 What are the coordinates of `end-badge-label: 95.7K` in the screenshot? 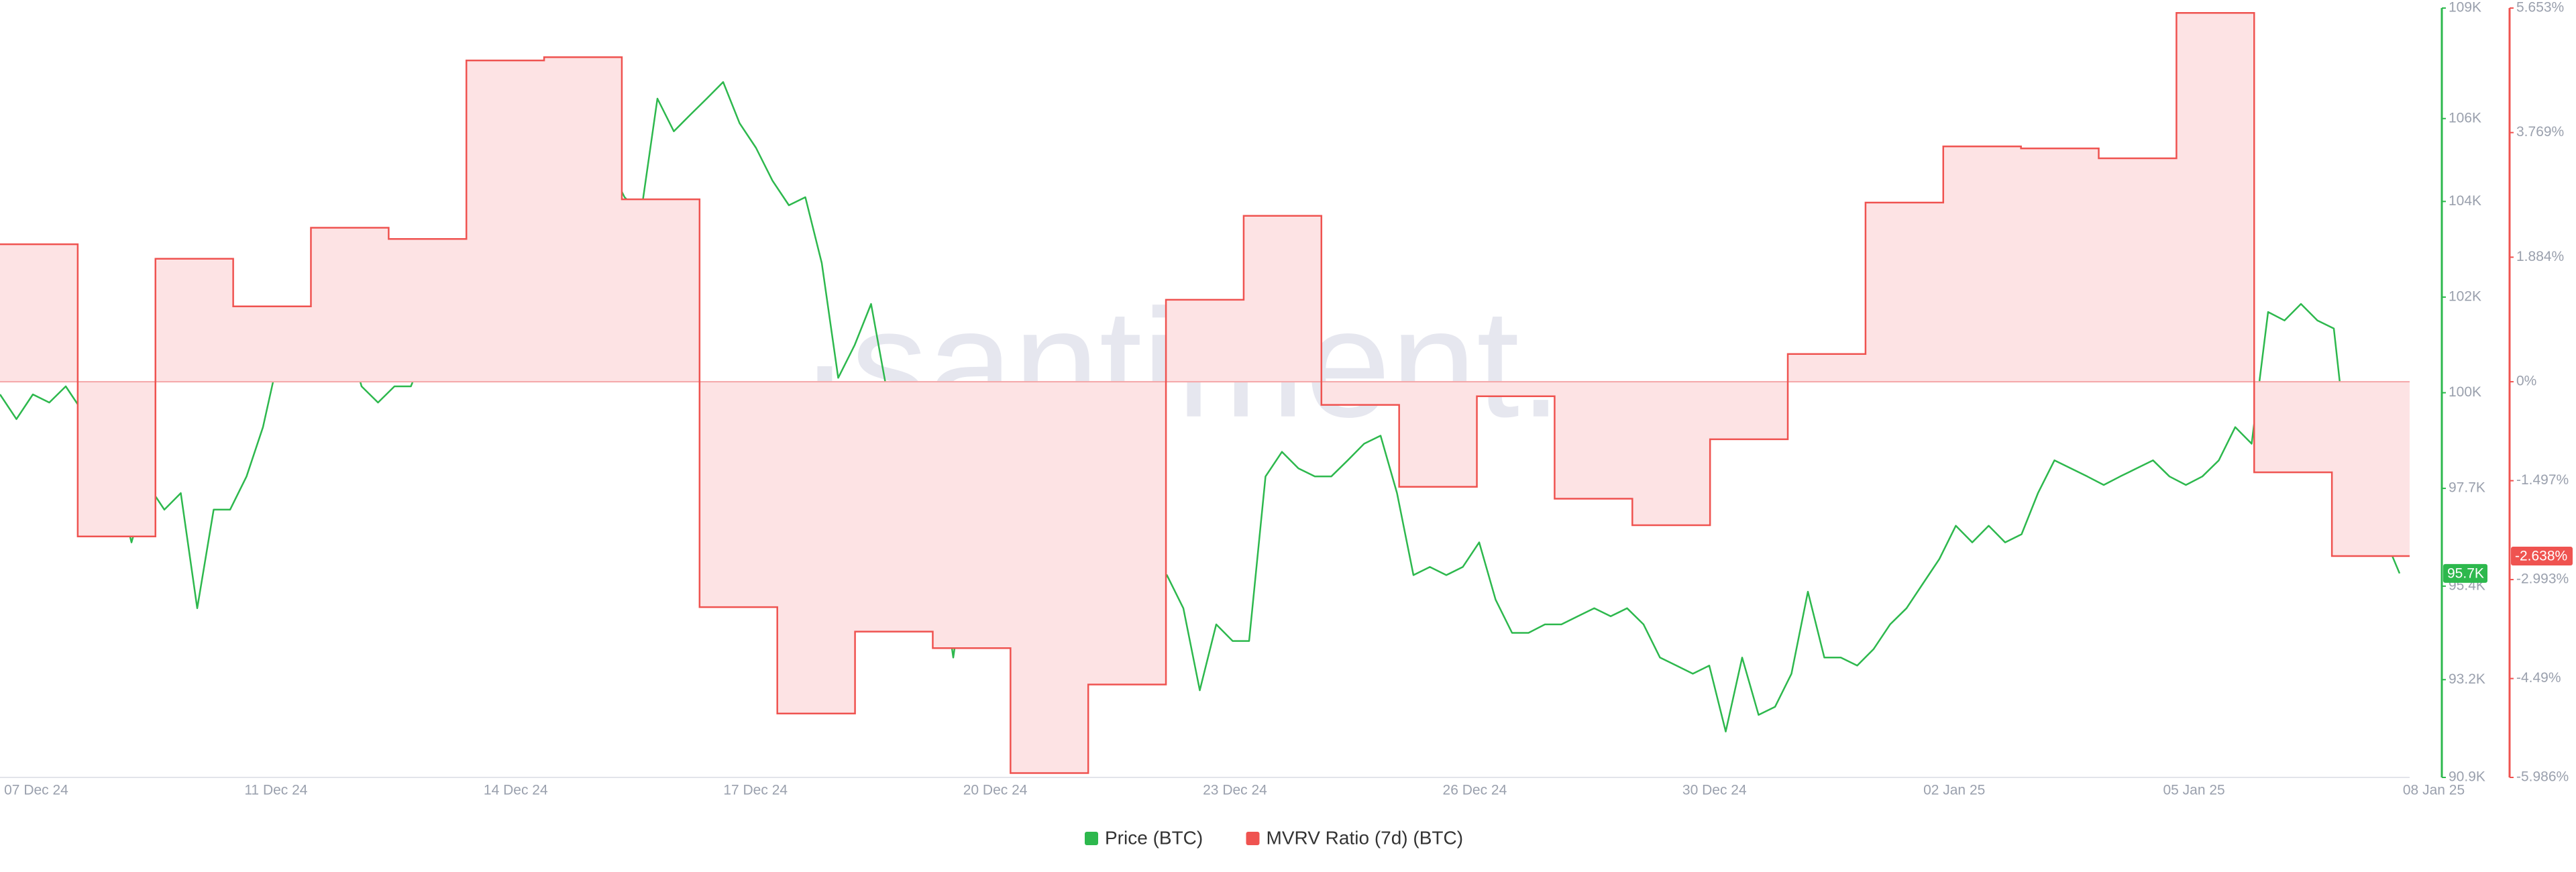 It's located at (2465, 573).